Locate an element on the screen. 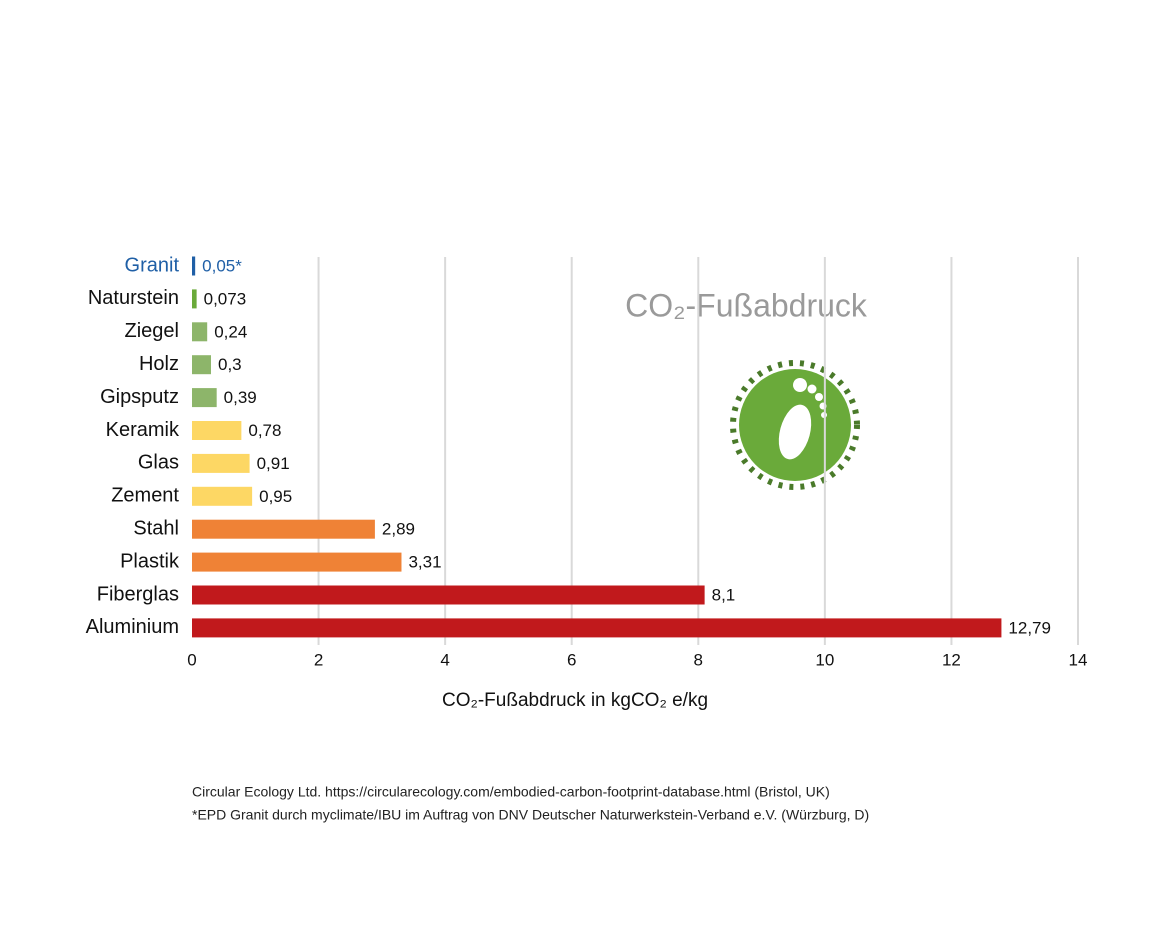 The image size is (1163, 927). value-label: 2,89 is located at coordinates (398, 529).